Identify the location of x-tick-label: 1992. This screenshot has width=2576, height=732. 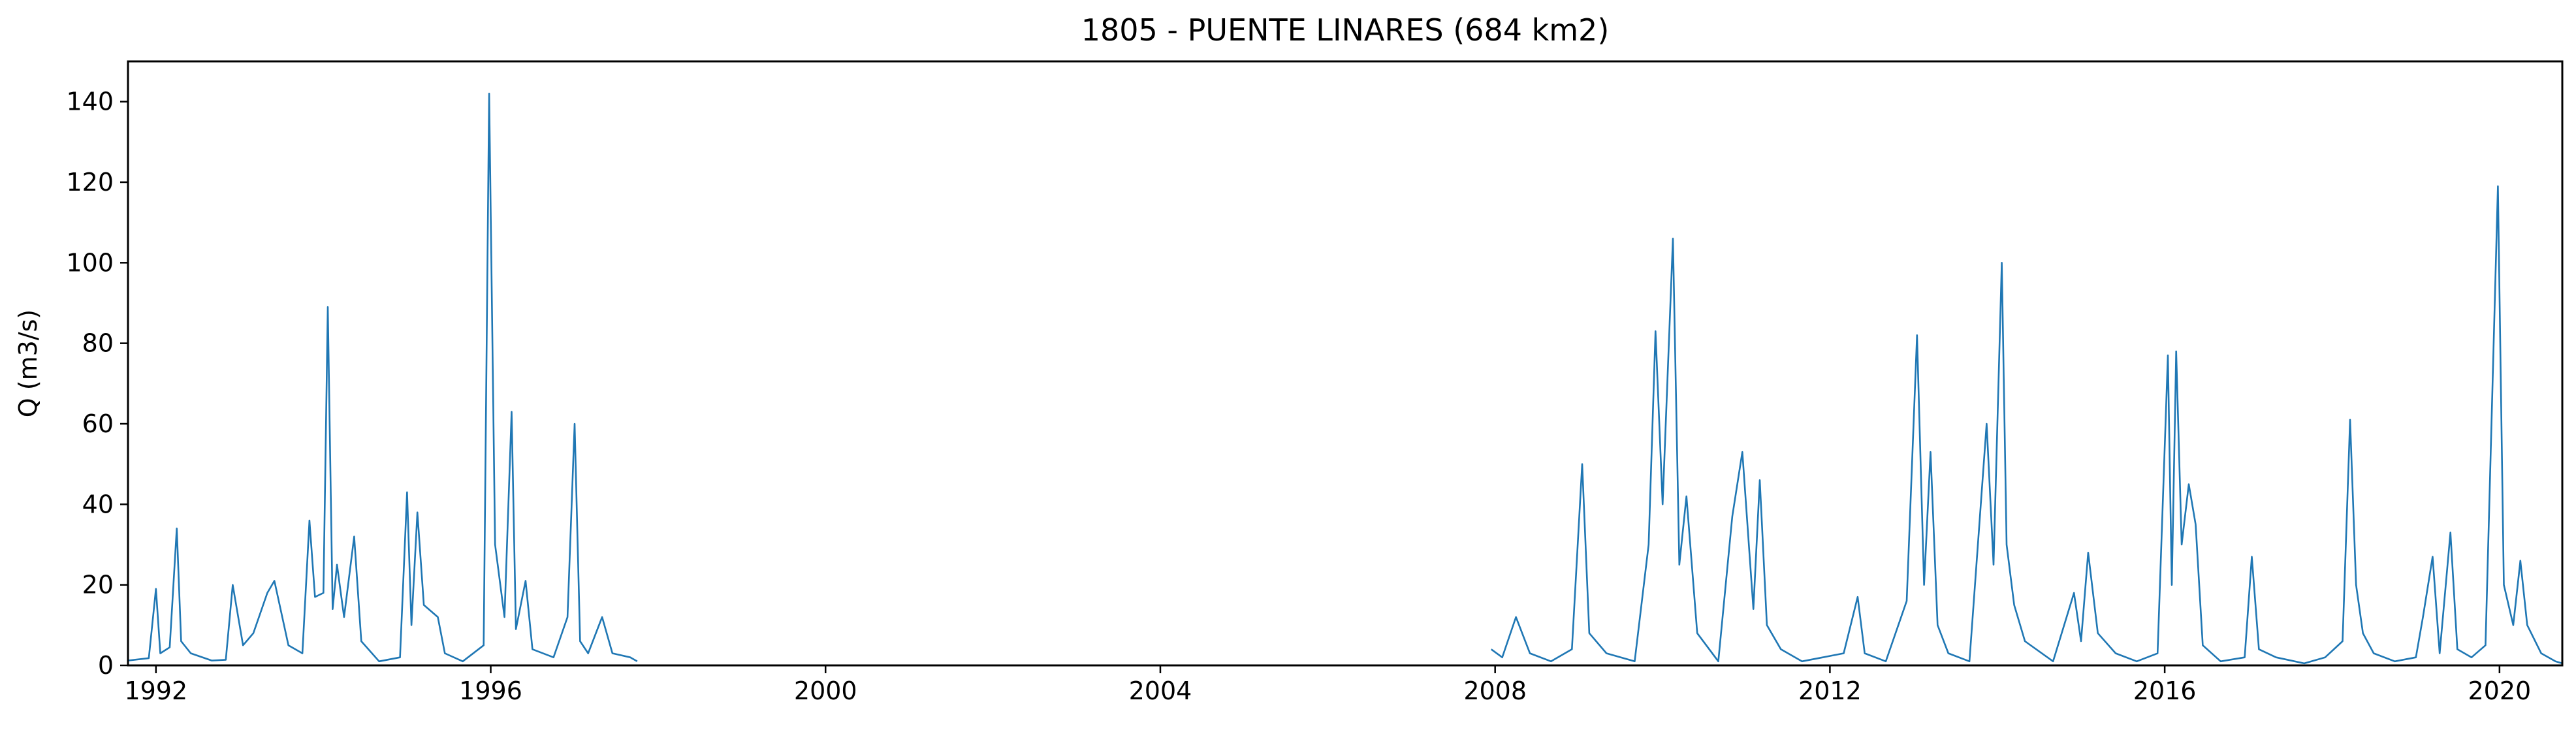
(156, 690).